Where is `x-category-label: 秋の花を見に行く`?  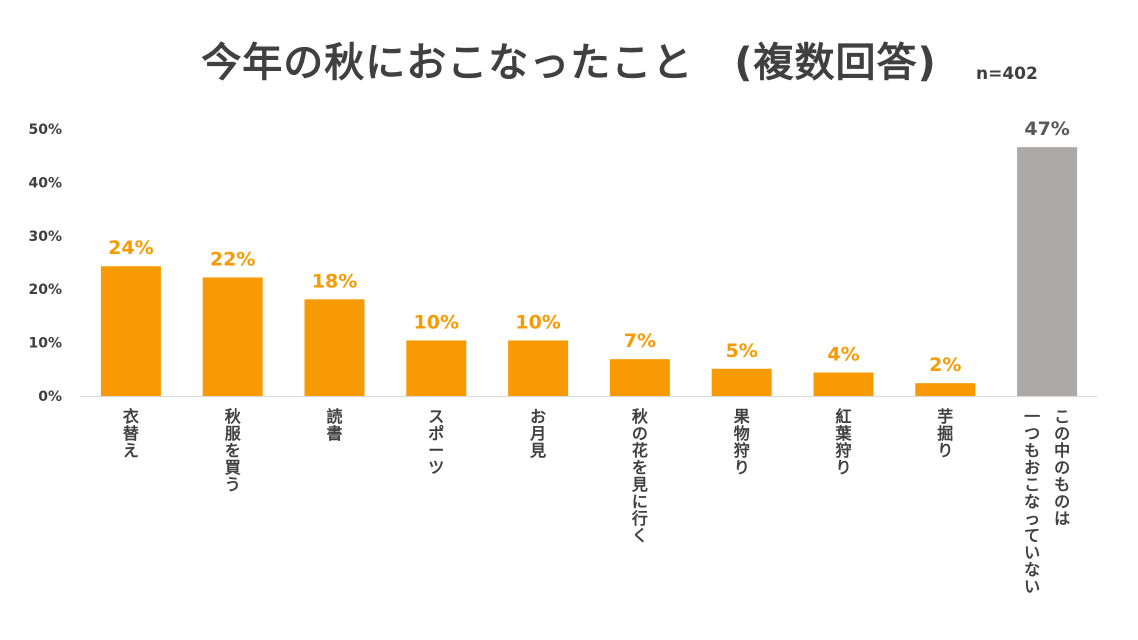
x-category-label: 秋の花を見に行く is located at coordinates (640, 476).